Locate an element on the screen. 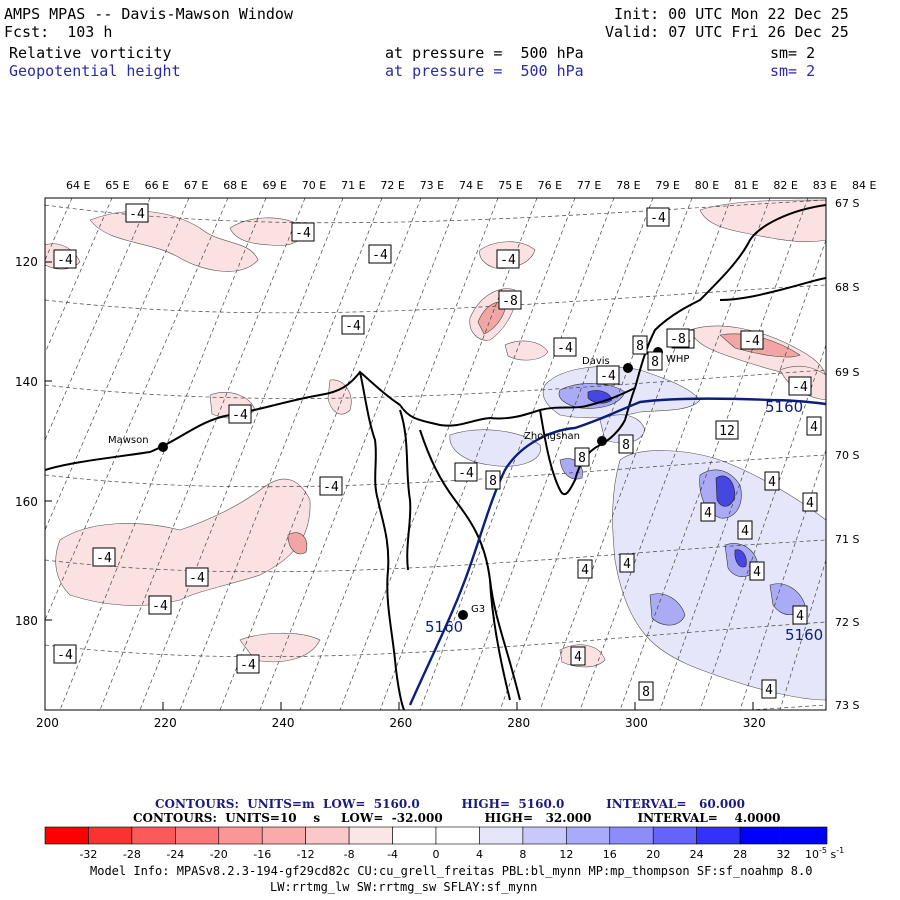 This screenshot has height=900, width=900. colorbar-label: 28 is located at coordinates (740, 854).